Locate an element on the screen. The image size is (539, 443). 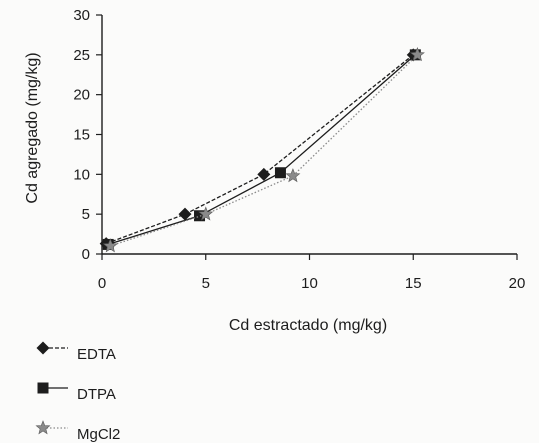
y-tick-label: 15 is located at coordinates (81, 135).